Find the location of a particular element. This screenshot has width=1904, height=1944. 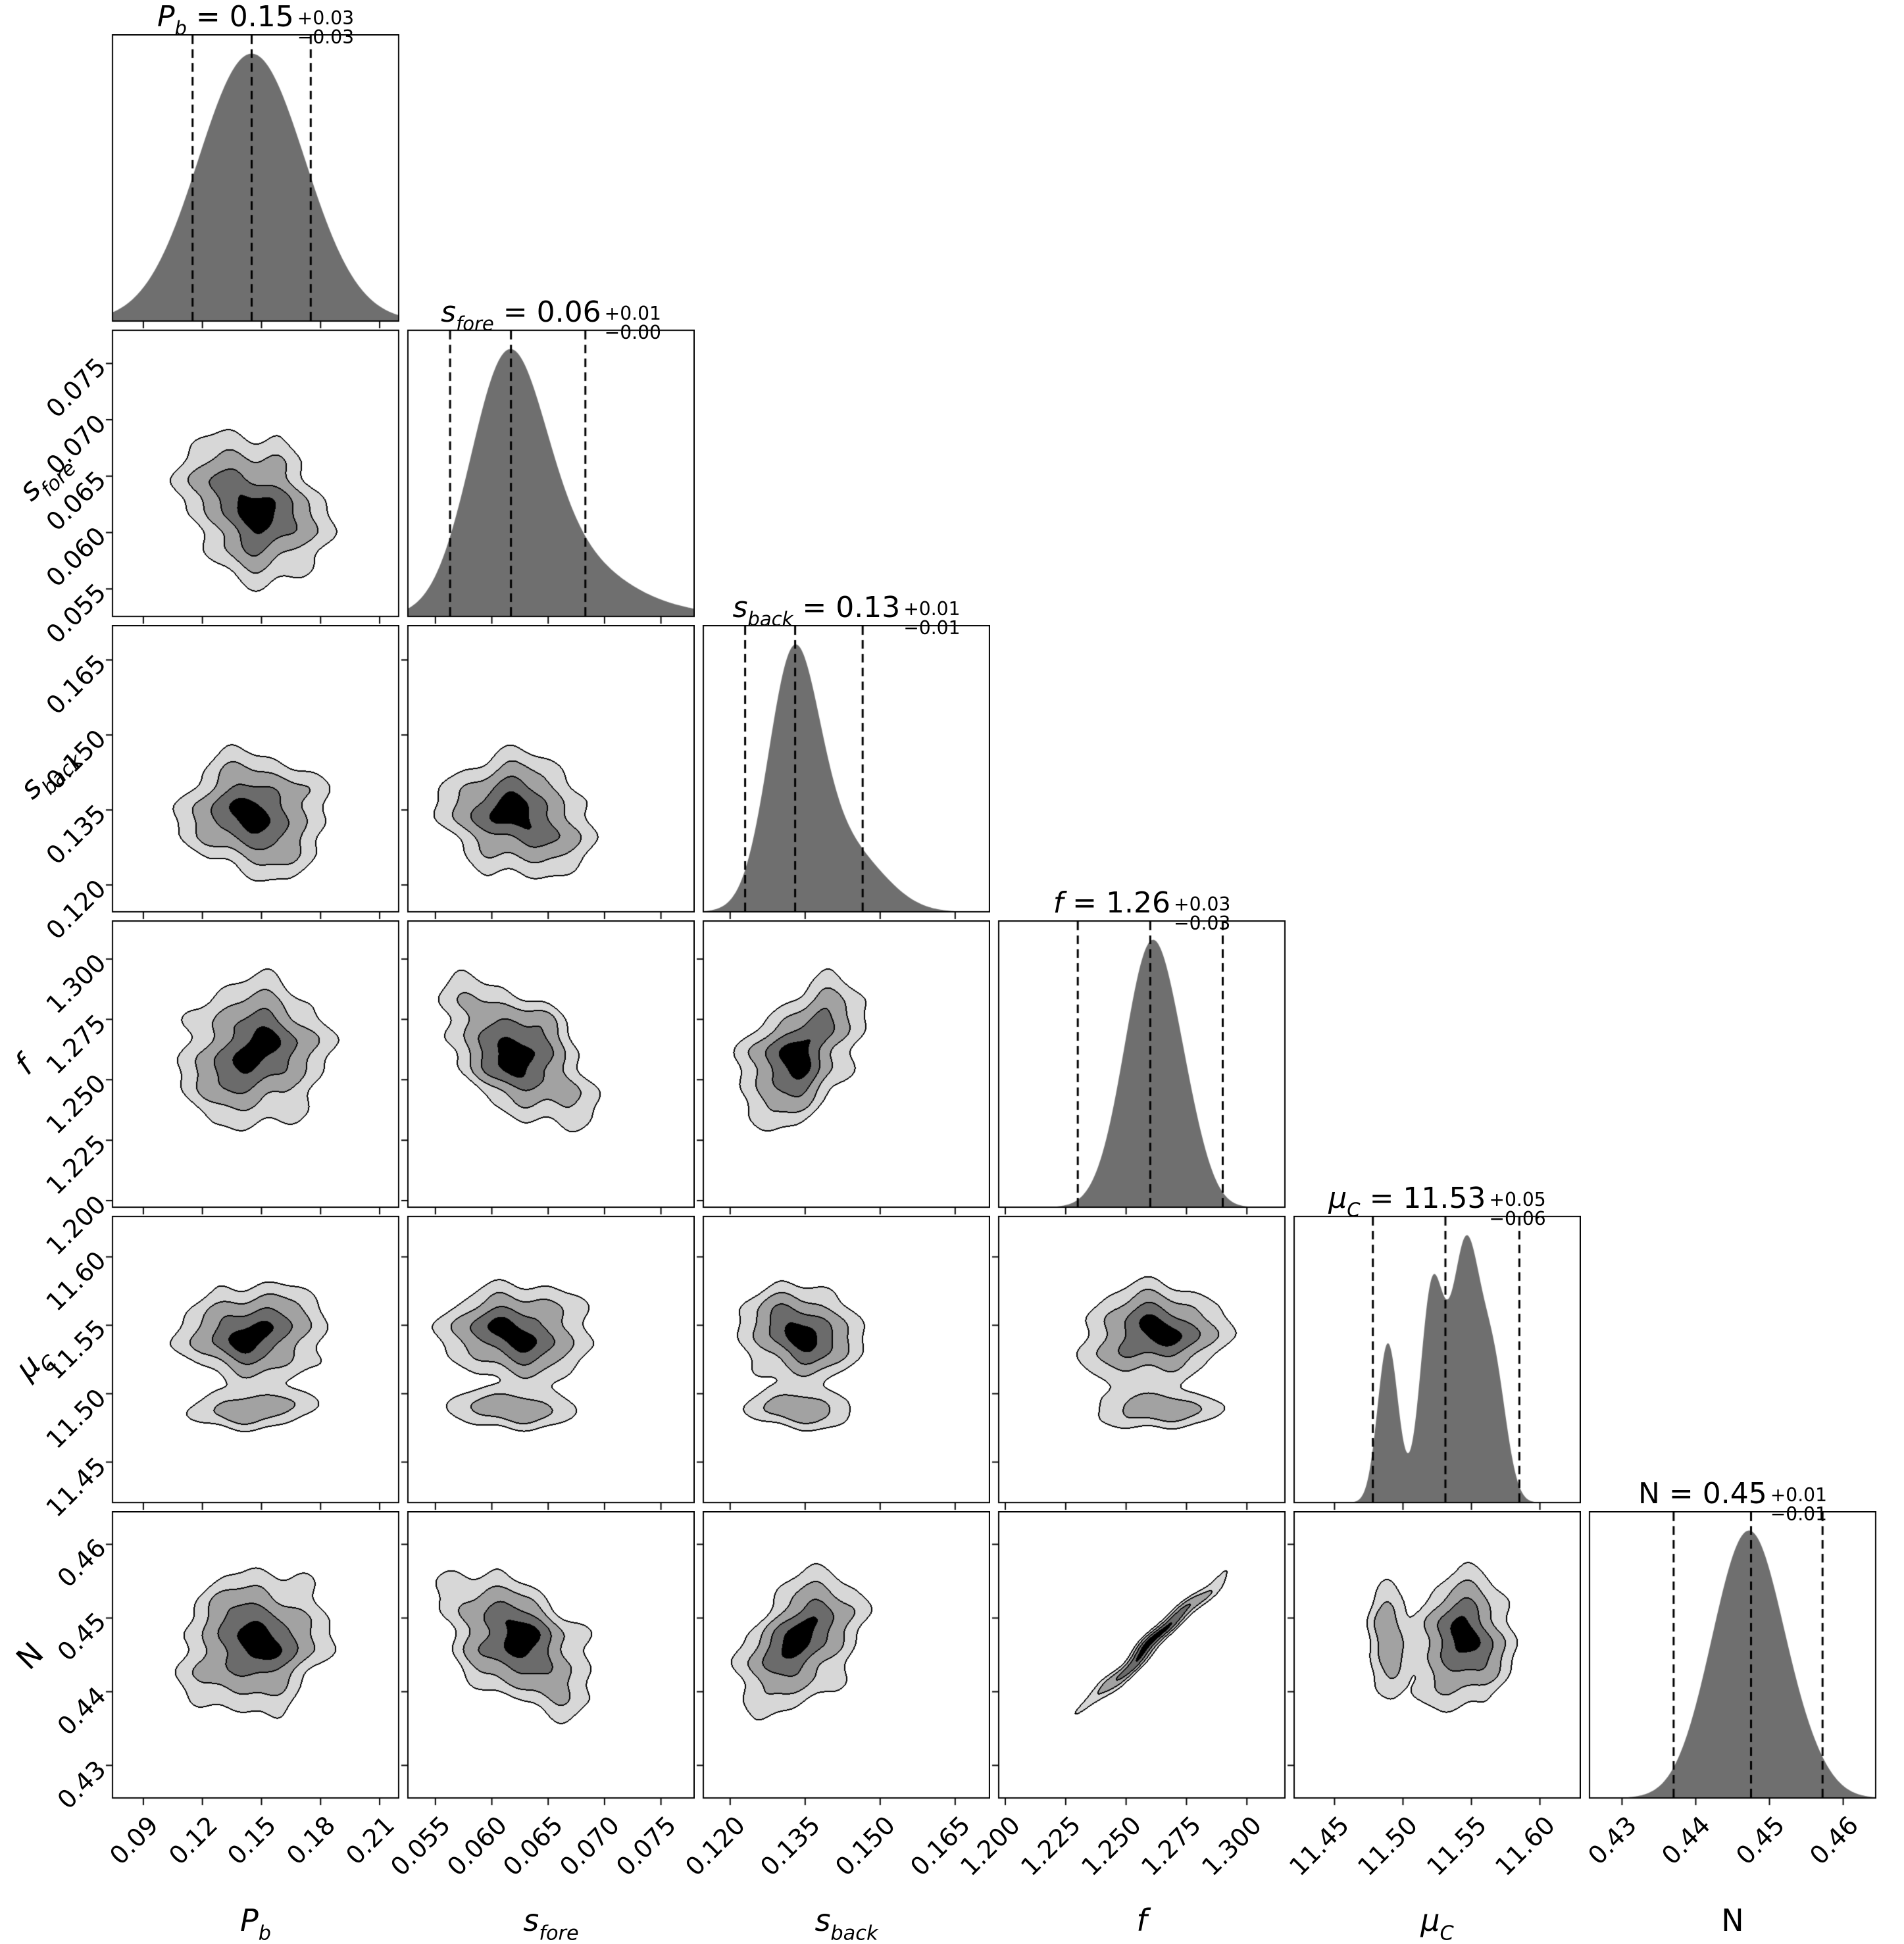

panel-s_fore-s_back-contour is located at coordinates (546, 773).